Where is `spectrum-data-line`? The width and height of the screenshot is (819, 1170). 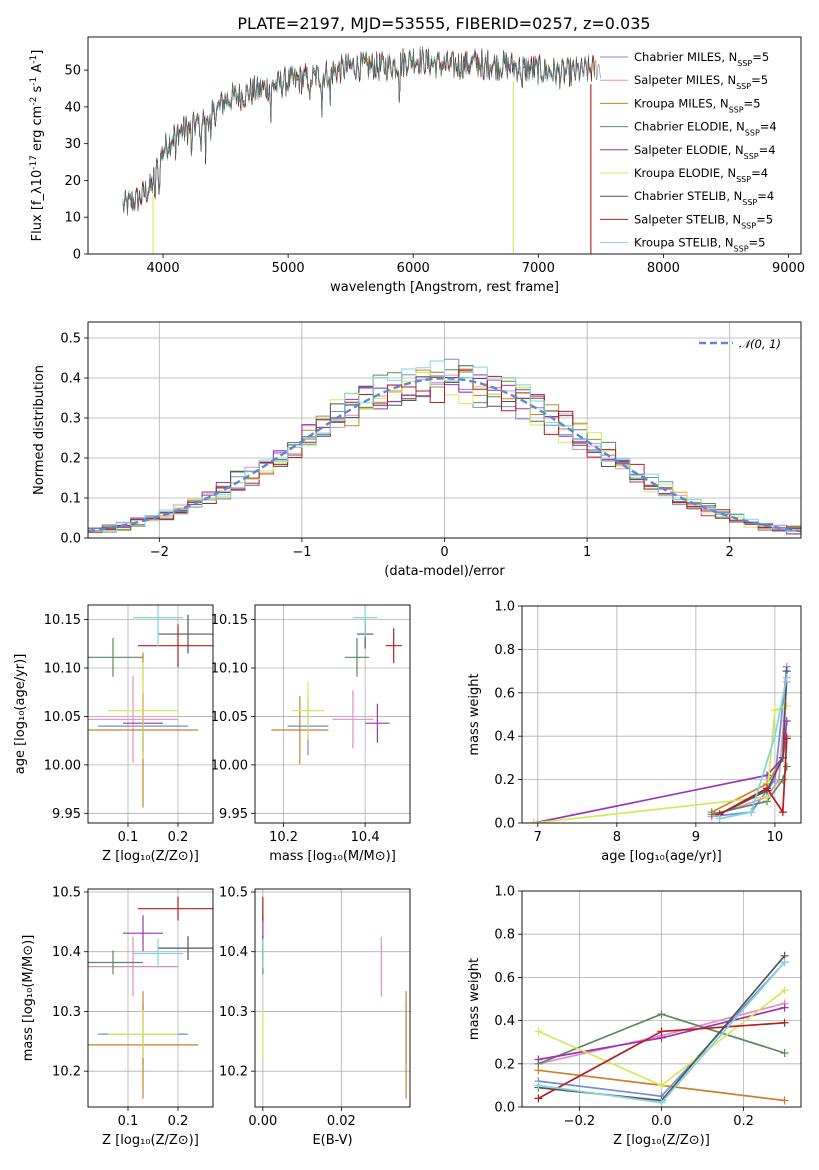
spectrum-data-line is located at coordinates (361, 131).